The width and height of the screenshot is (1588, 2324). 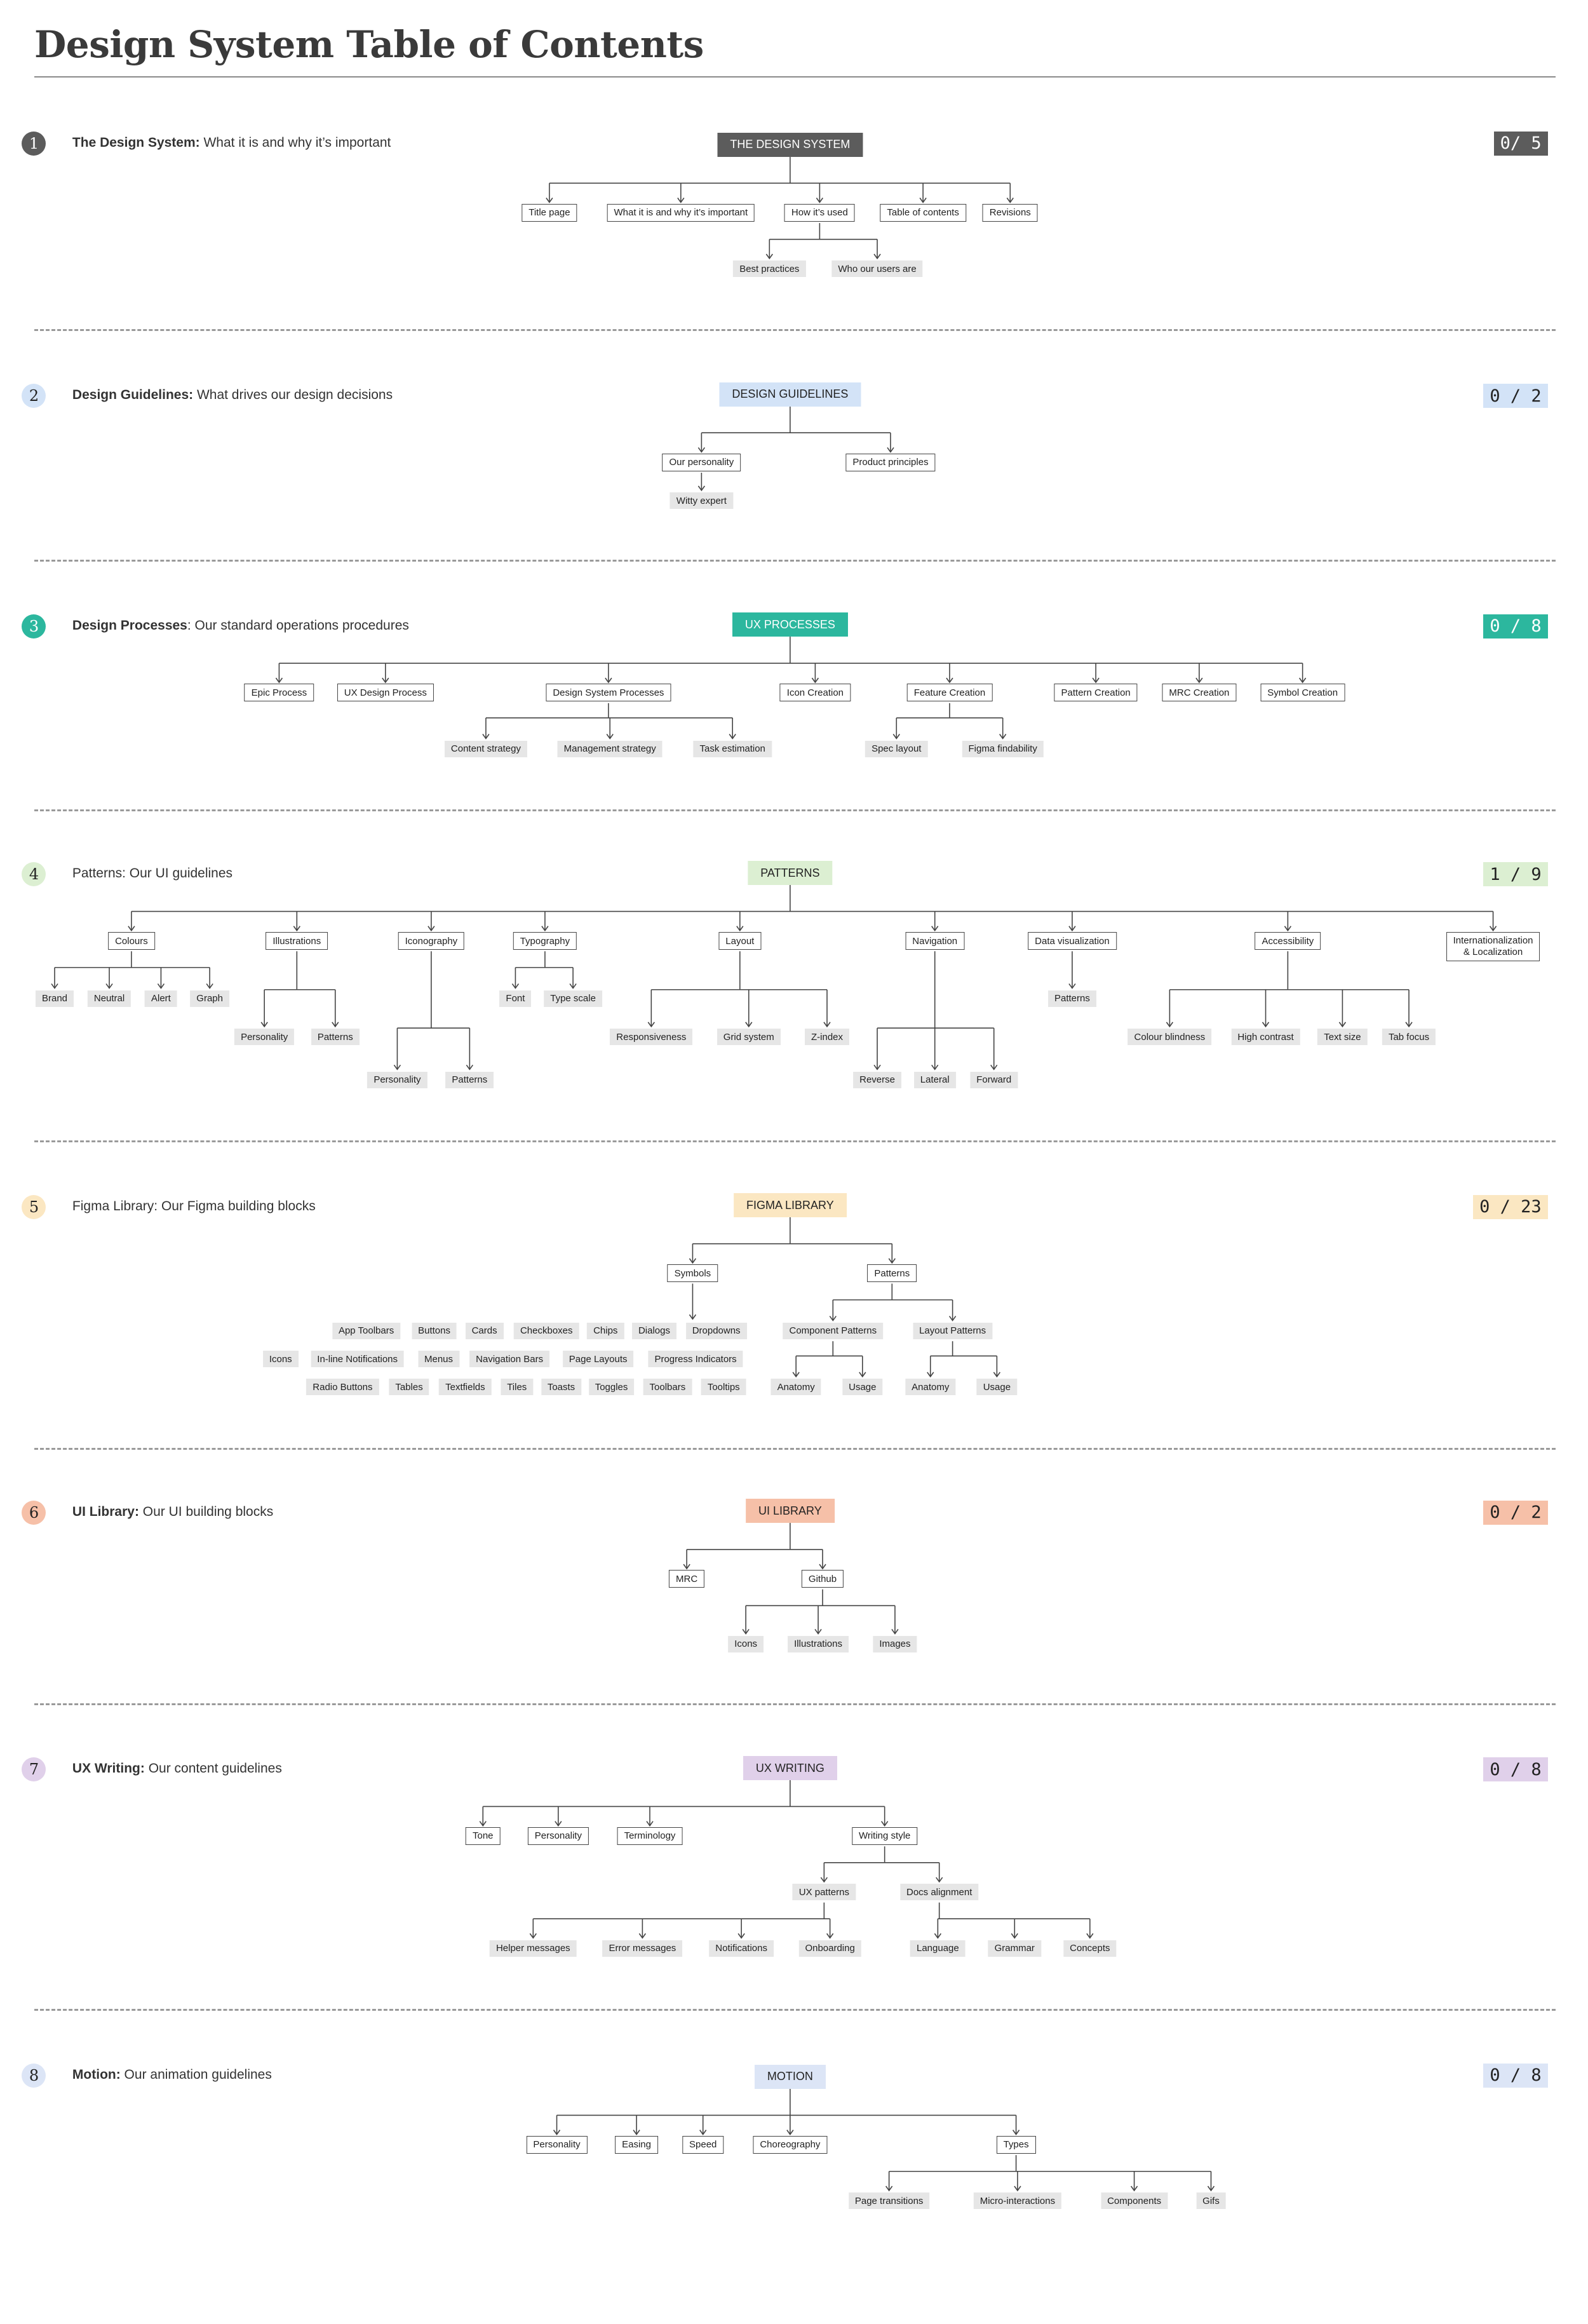 What do you see at coordinates (152, 873) in the screenshot?
I see `section-title-text: Patterns: Our UI guidelines` at bounding box center [152, 873].